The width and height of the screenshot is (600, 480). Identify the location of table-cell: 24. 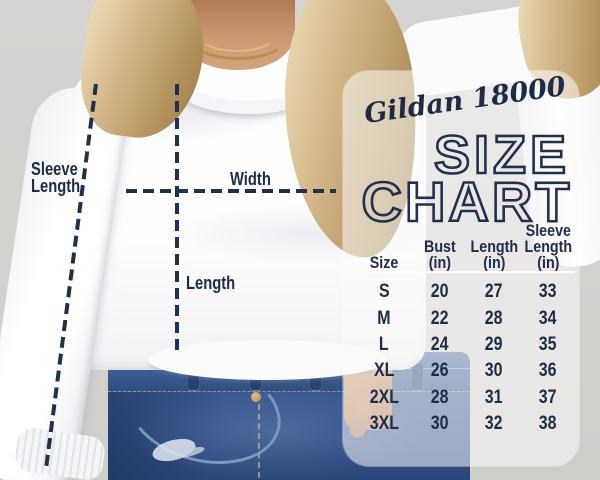
(440, 344).